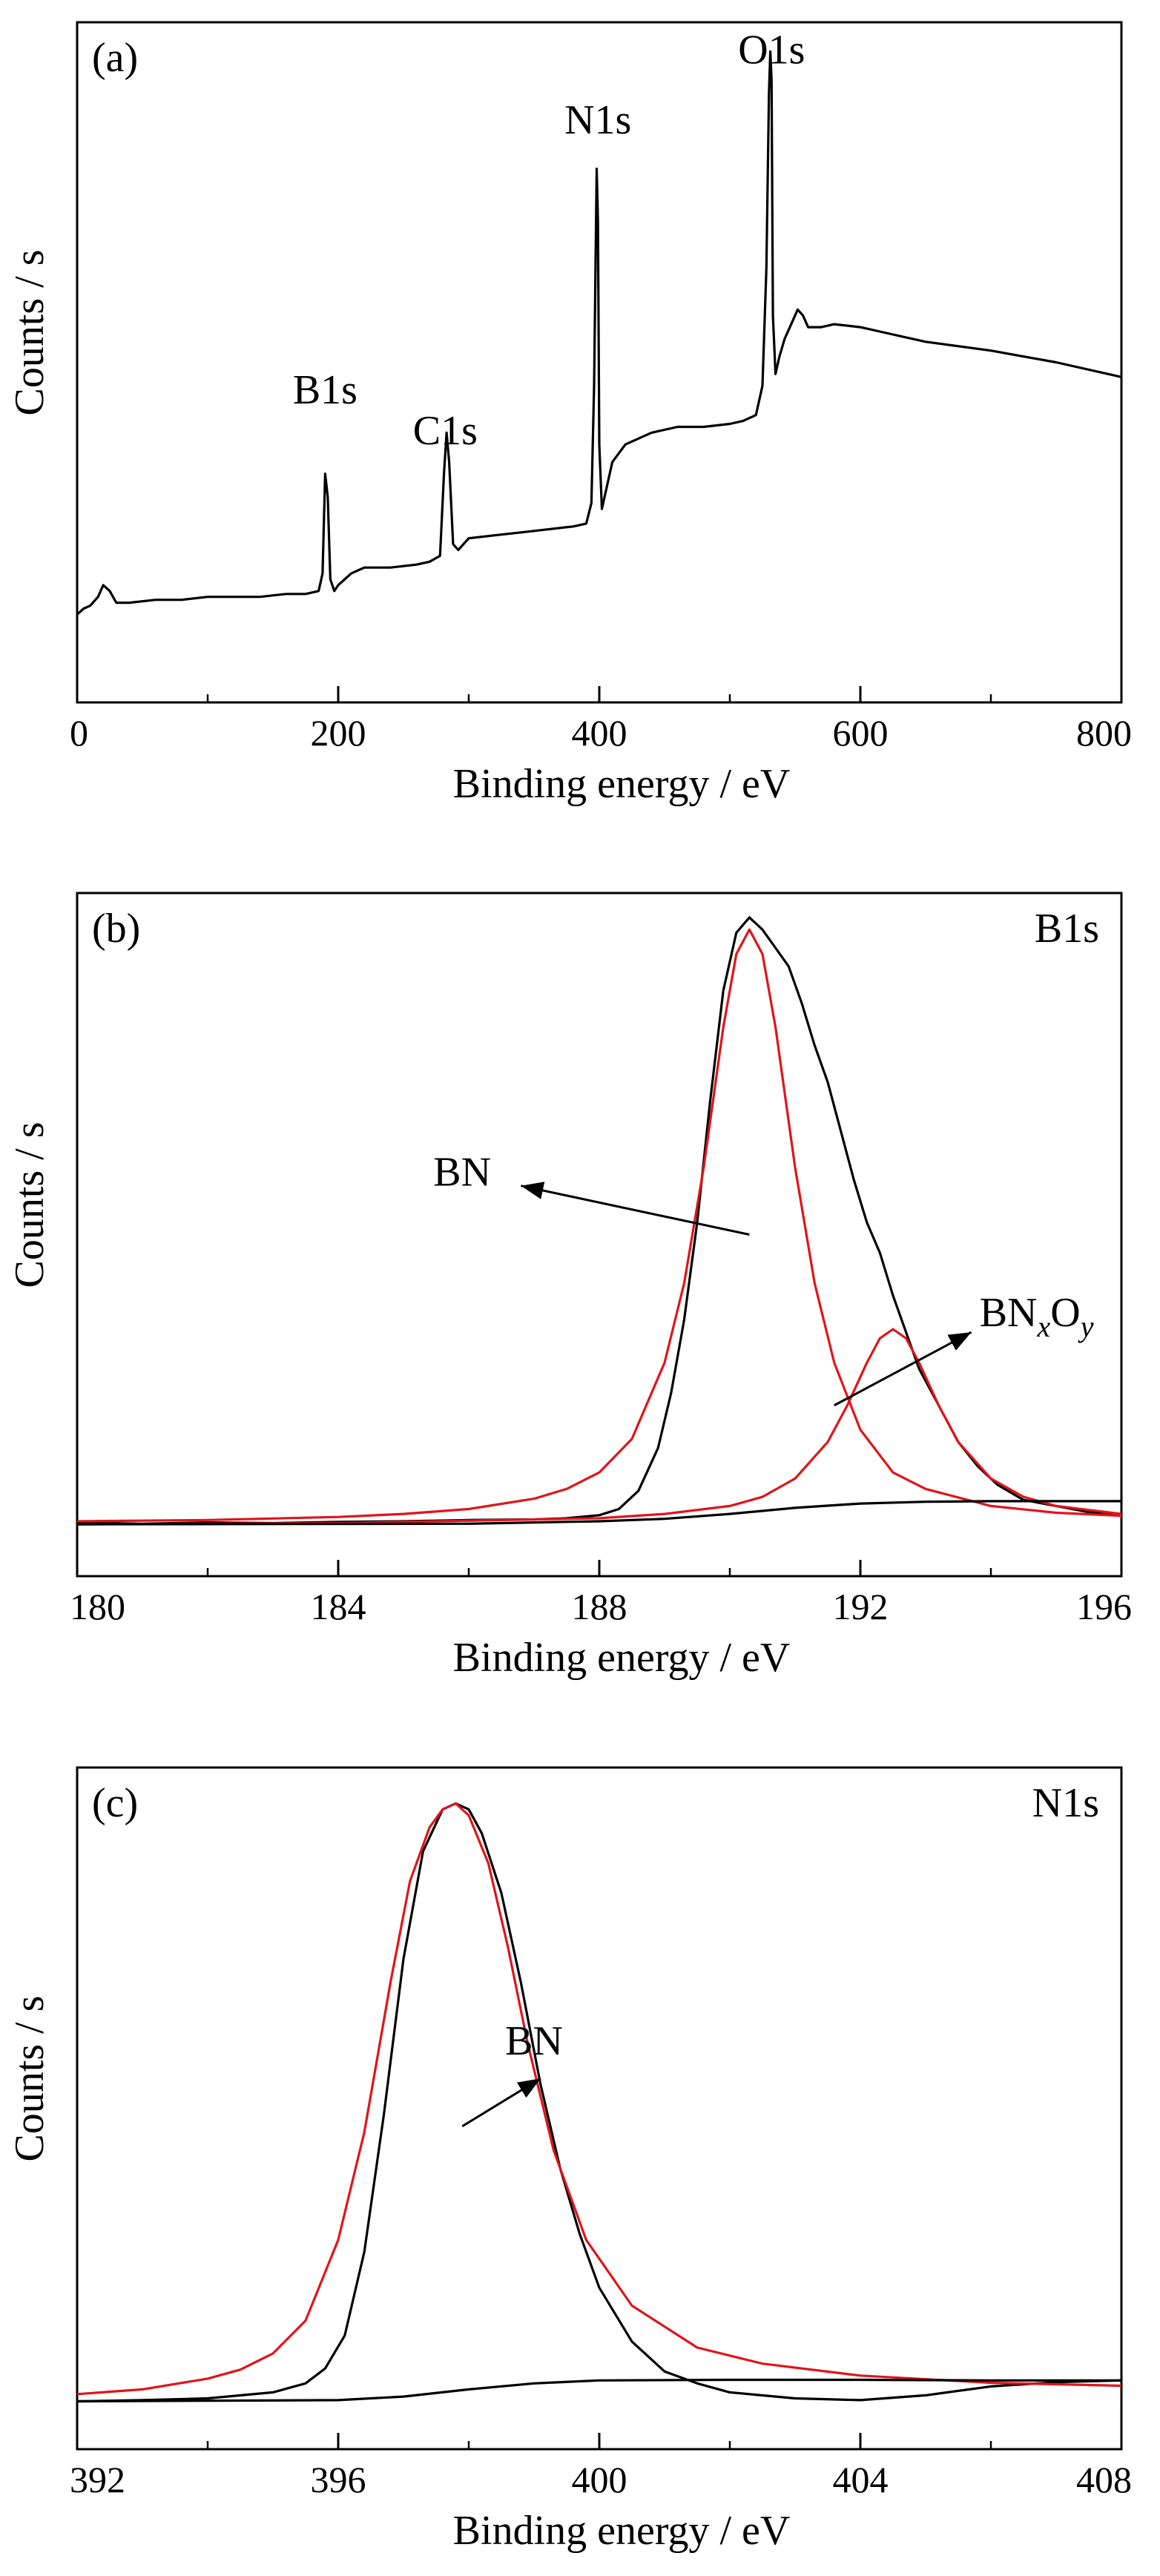 The width and height of the screenshot is (1160, 2576). What do you see at coordinates (115, 1803) in the screenshot?
I see `panel-label: (c)` at bounding box center [115, 1803].